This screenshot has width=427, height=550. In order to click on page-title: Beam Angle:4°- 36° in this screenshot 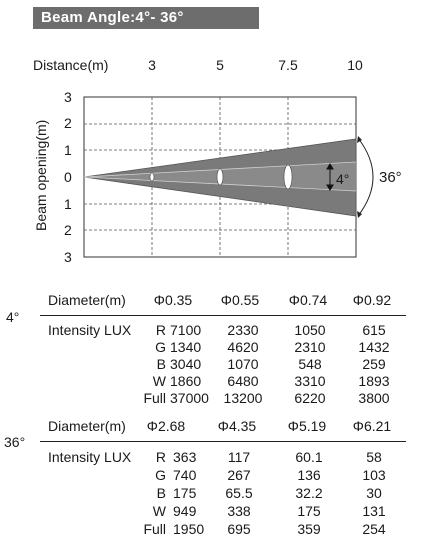, I will do `click(146, 18)`.